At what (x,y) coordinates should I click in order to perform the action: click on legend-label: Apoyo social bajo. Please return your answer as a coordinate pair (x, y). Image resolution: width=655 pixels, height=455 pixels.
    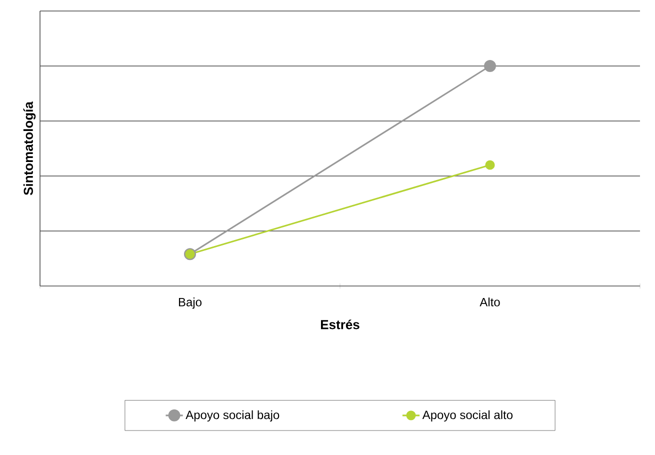
    Looking at the image, I should click on (233, 416).